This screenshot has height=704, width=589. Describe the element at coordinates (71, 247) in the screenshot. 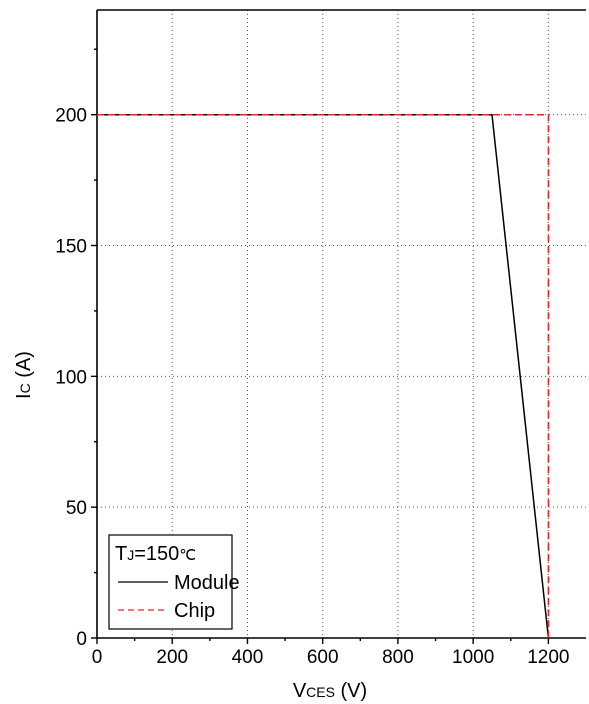

I see `y-tick-label-3: 150` at that location.